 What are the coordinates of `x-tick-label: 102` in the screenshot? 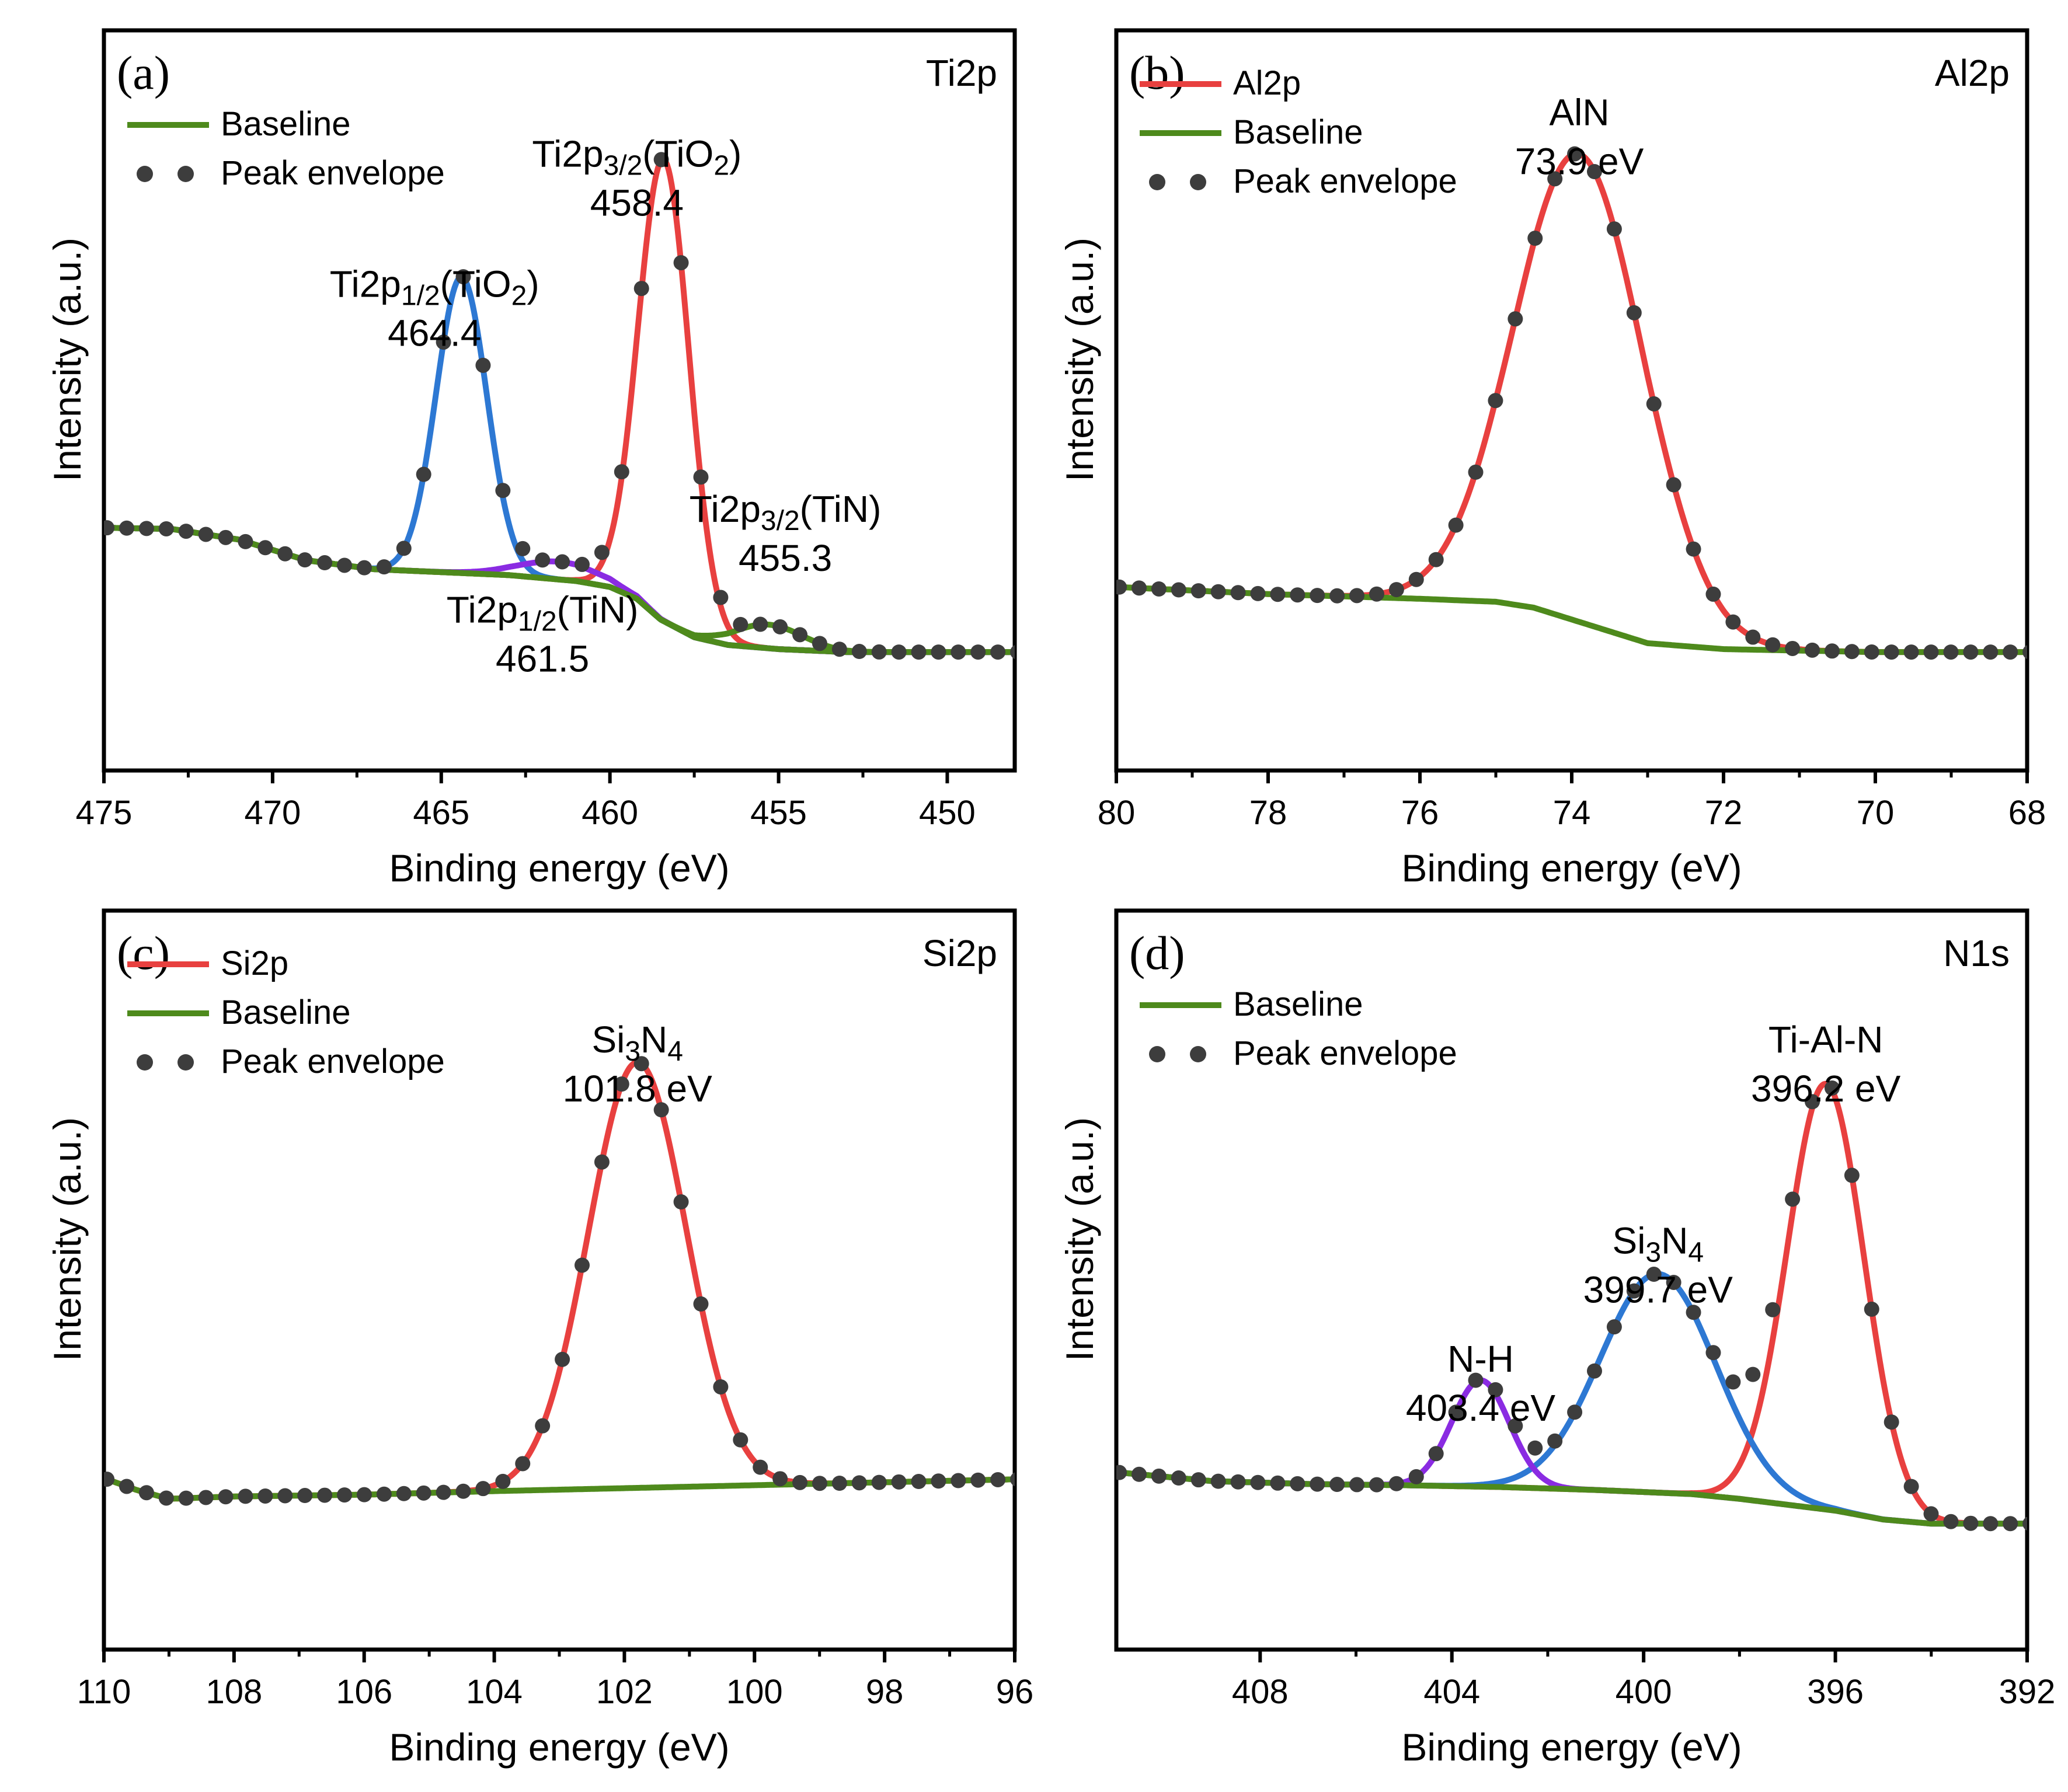 It's located at (624, 1692).